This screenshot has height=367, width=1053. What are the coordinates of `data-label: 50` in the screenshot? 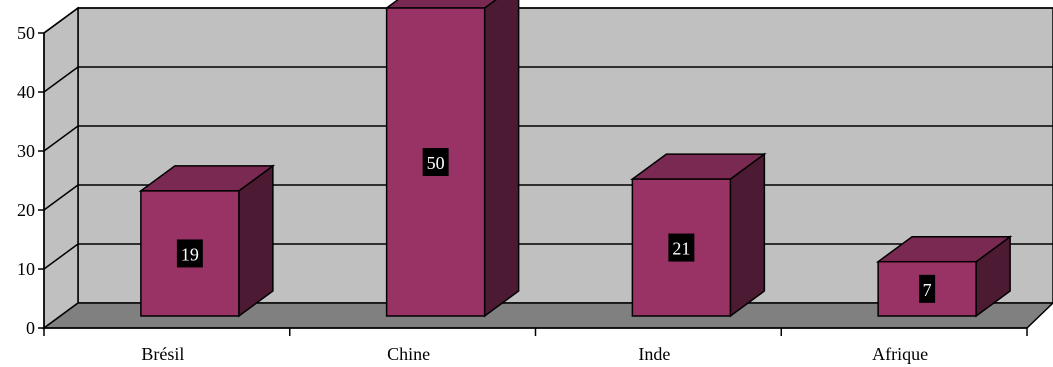 It's located at (436, 163).